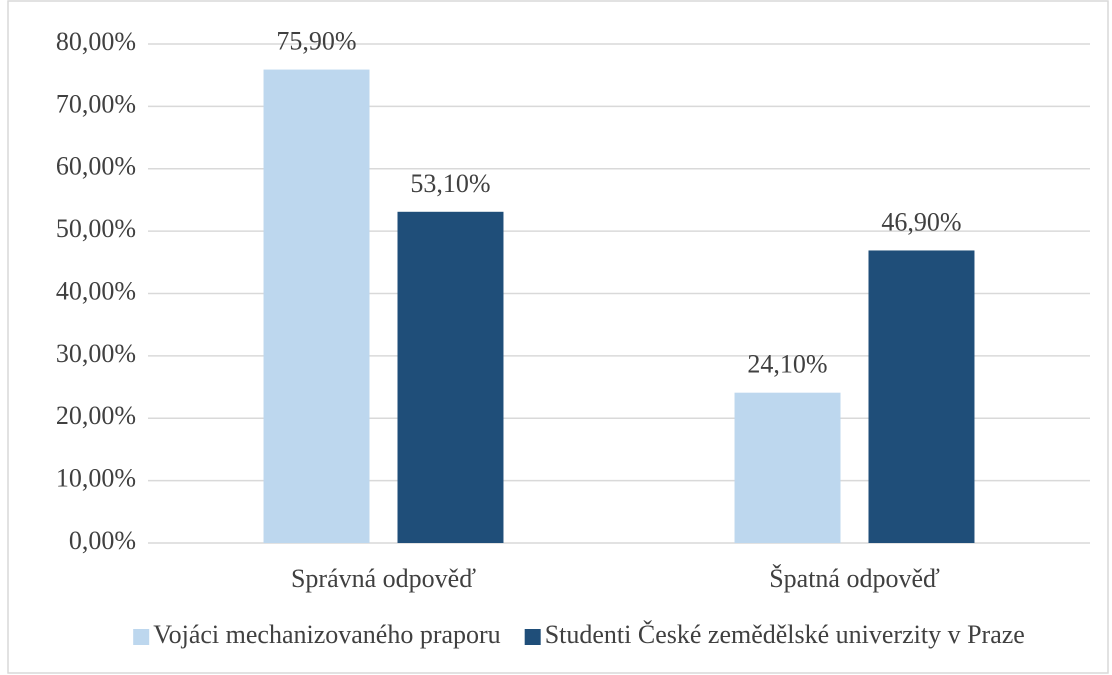  What do you see at coordinates (102, 540) in the screenshot?
I see `y-tick-label: 0,00%` at bounding box center [102, 540].